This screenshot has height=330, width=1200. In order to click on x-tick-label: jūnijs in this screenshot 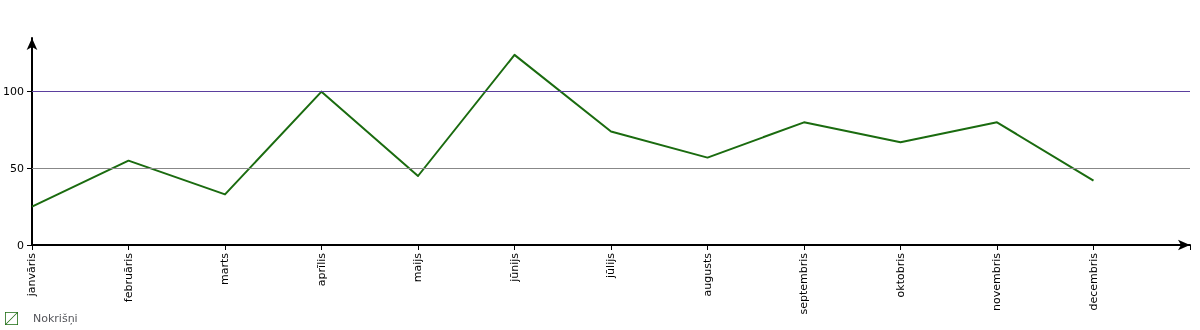, I will do `click(514, 267)`.